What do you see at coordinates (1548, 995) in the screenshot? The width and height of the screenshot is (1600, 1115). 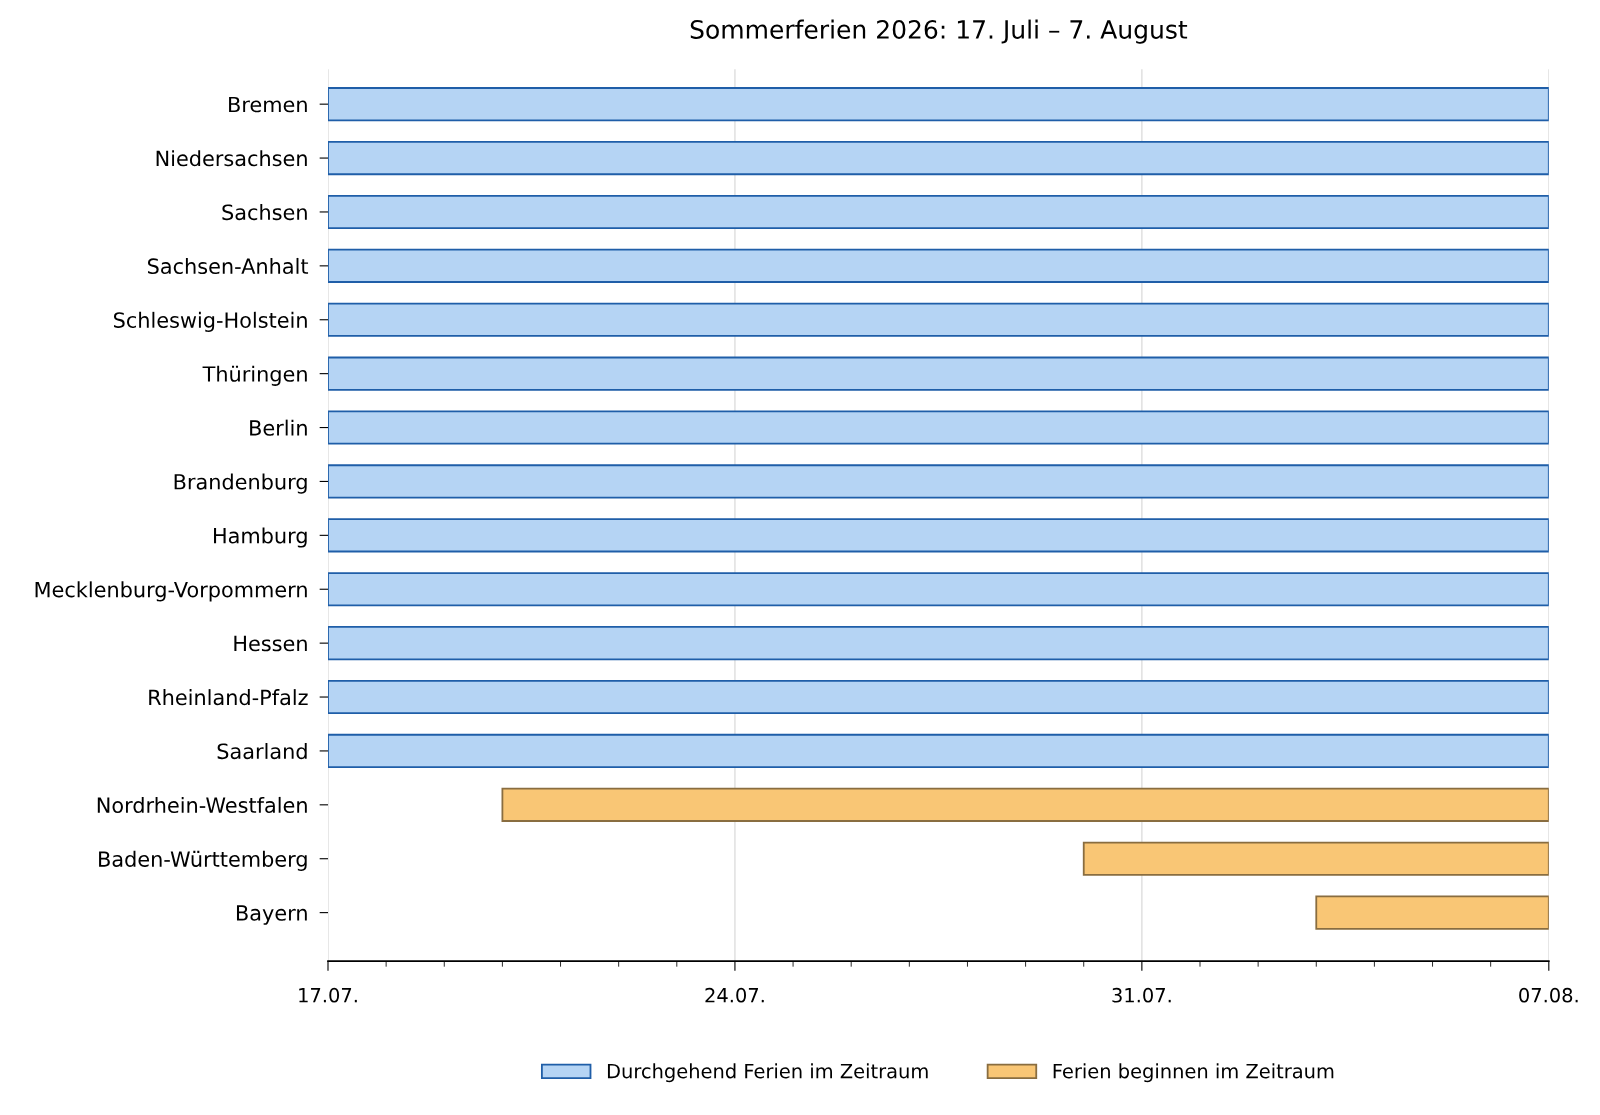 I see `x-tick-label: 07.08.` at bounding box center [1548, 995].